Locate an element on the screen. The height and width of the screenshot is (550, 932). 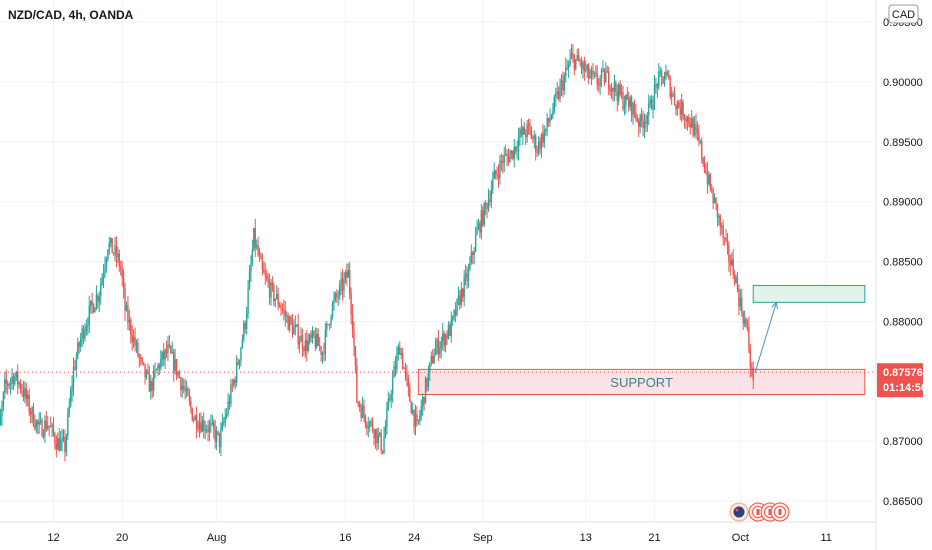
x-tick-label: 16 is located at coordinates (345, 538).